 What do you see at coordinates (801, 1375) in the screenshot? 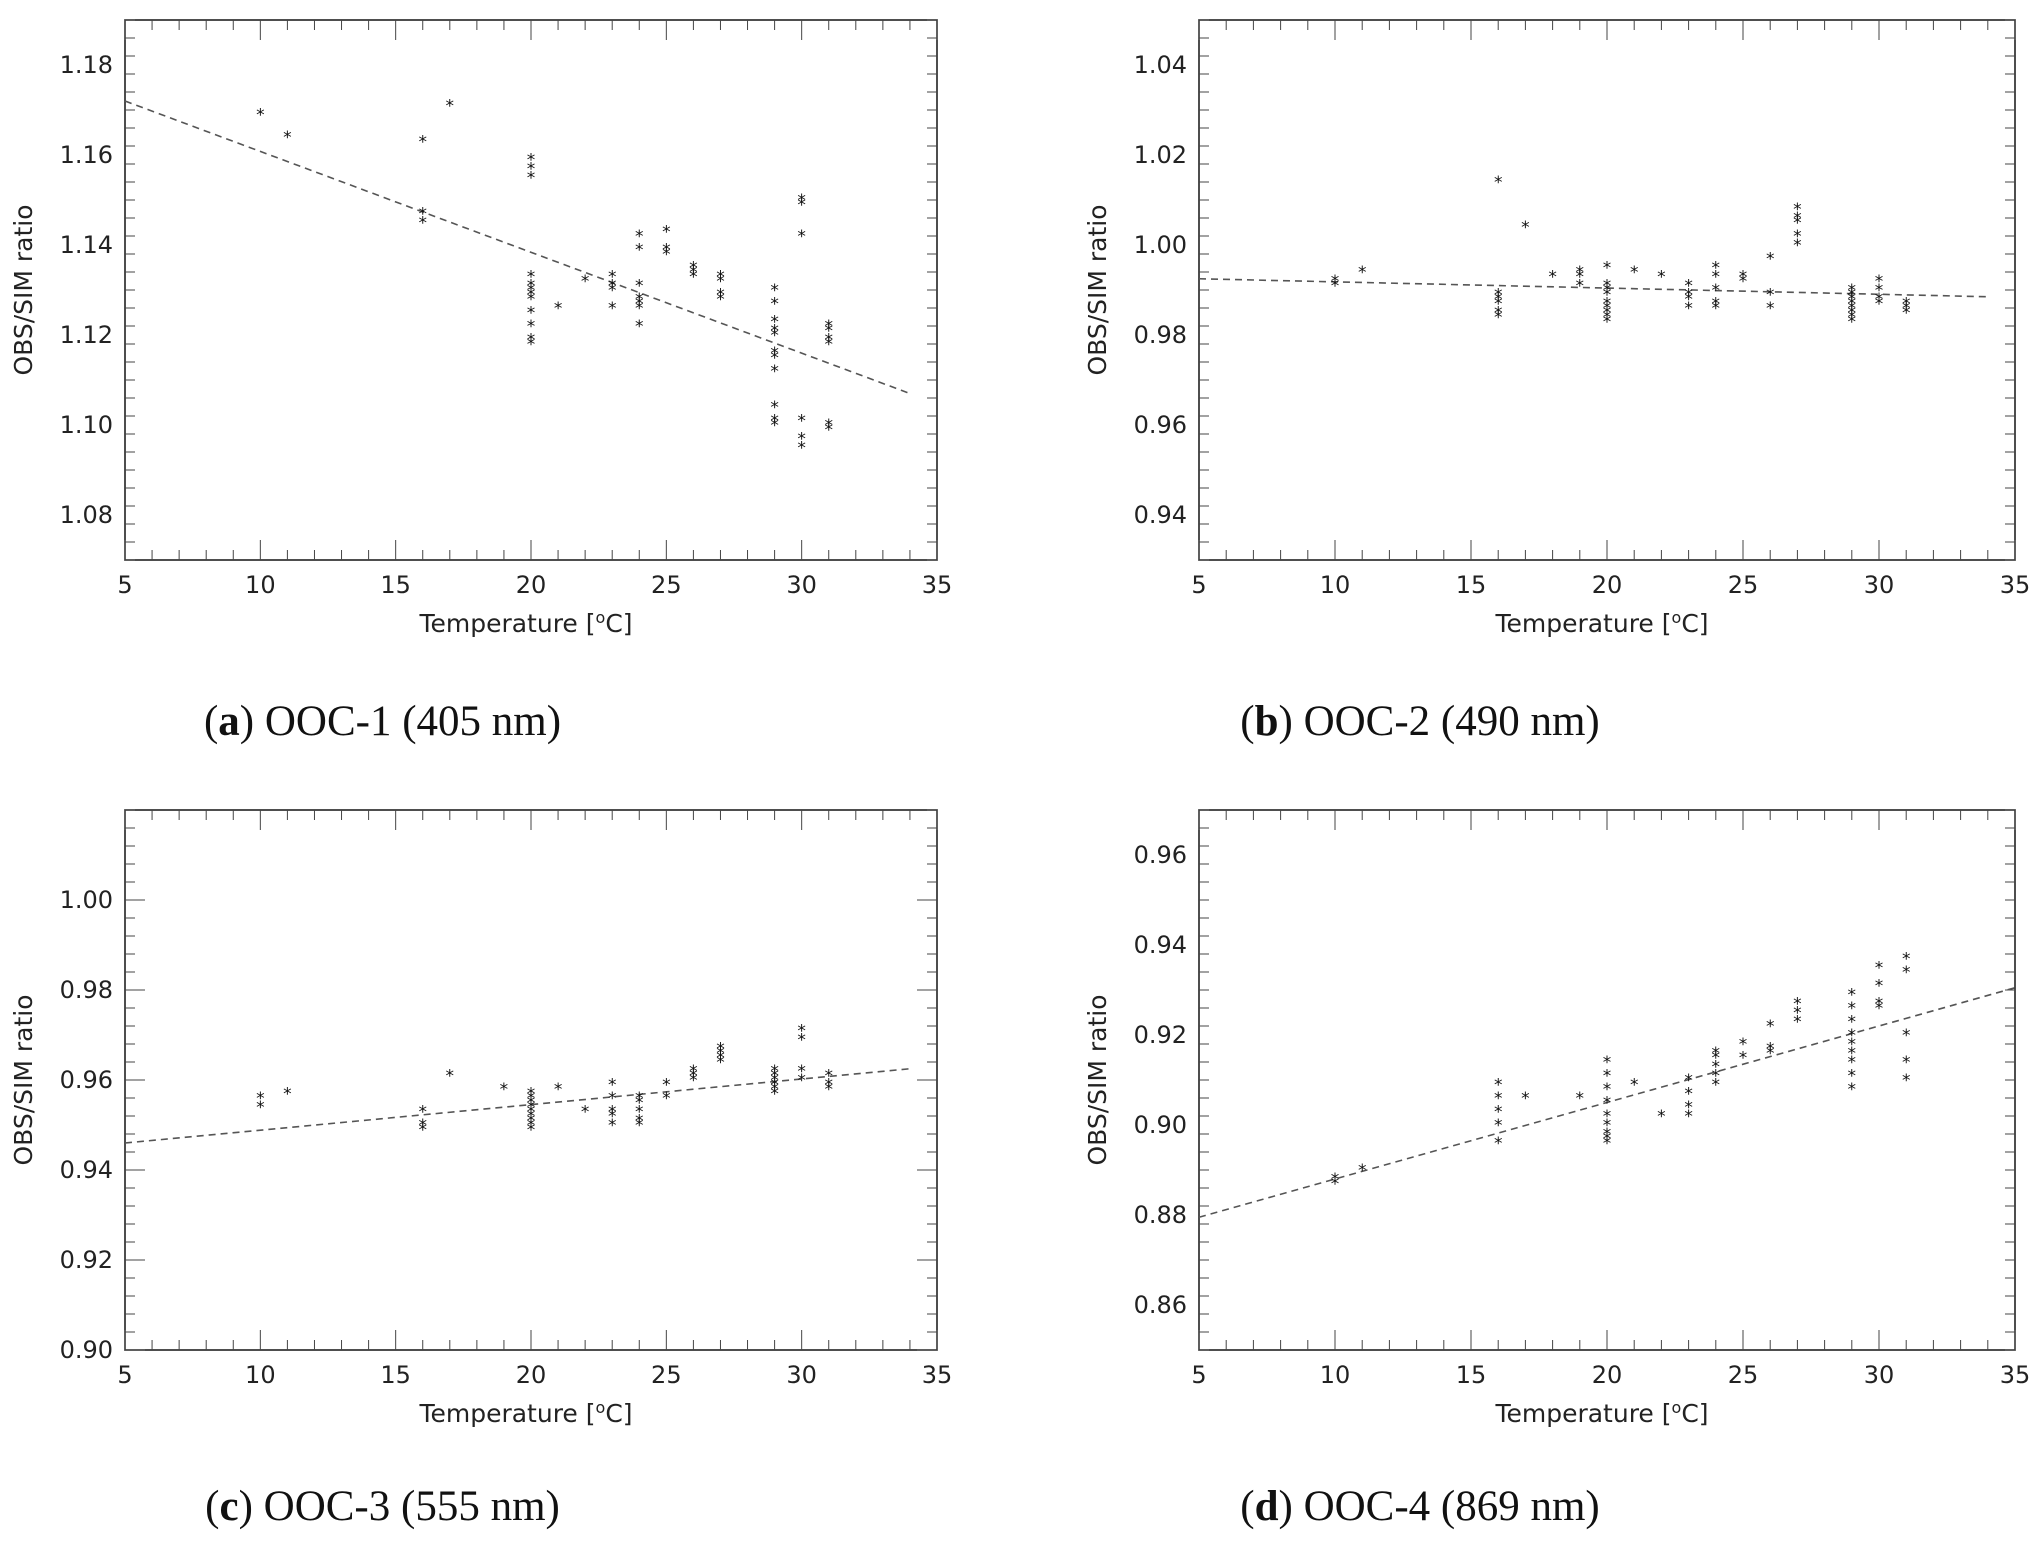
I see `panel-c-x-tick-label: 30` at bounding box center [801, 1375].